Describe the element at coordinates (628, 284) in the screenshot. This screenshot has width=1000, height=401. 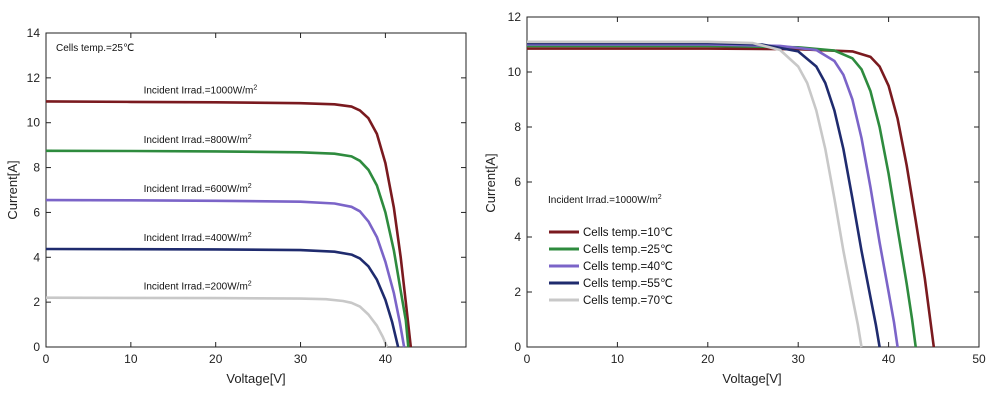
I see `legend-label-3: Cells temp.=55℃` at that location.